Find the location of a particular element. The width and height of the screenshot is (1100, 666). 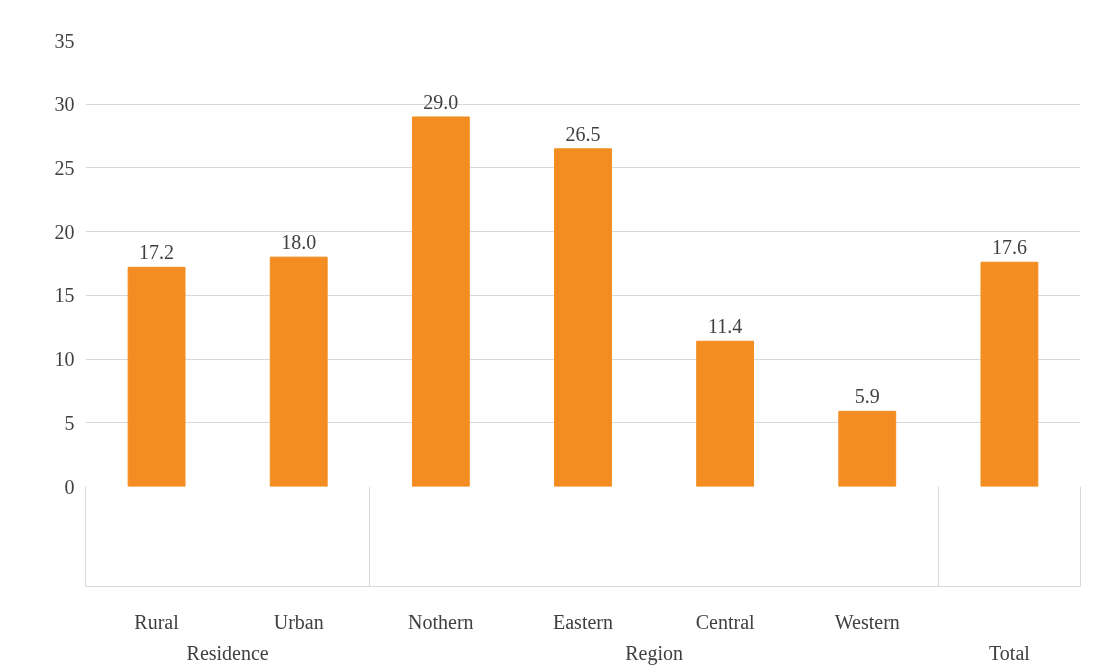

x-tick-label: Nothern is located at coordinates (441, 621).